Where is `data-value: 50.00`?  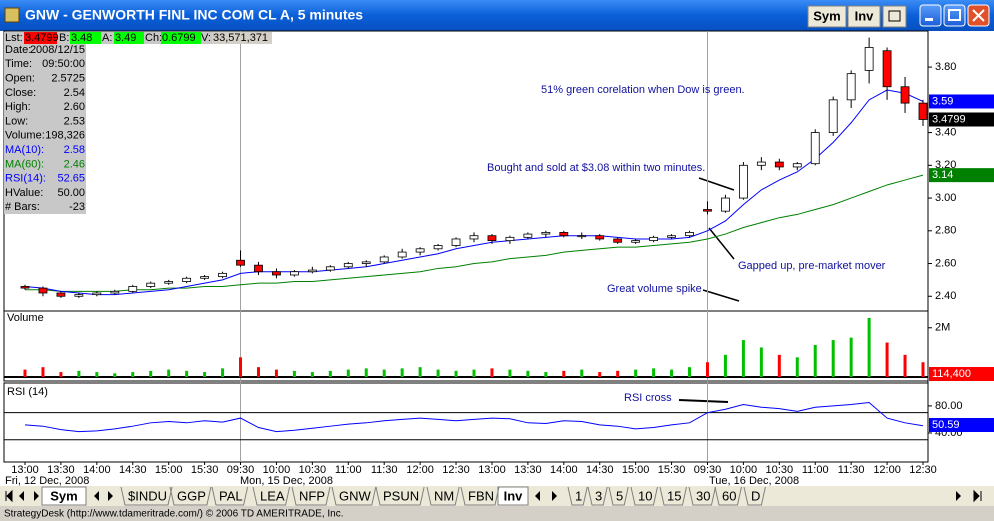
data-value: 50.00 is located at coordinates (71, 193).